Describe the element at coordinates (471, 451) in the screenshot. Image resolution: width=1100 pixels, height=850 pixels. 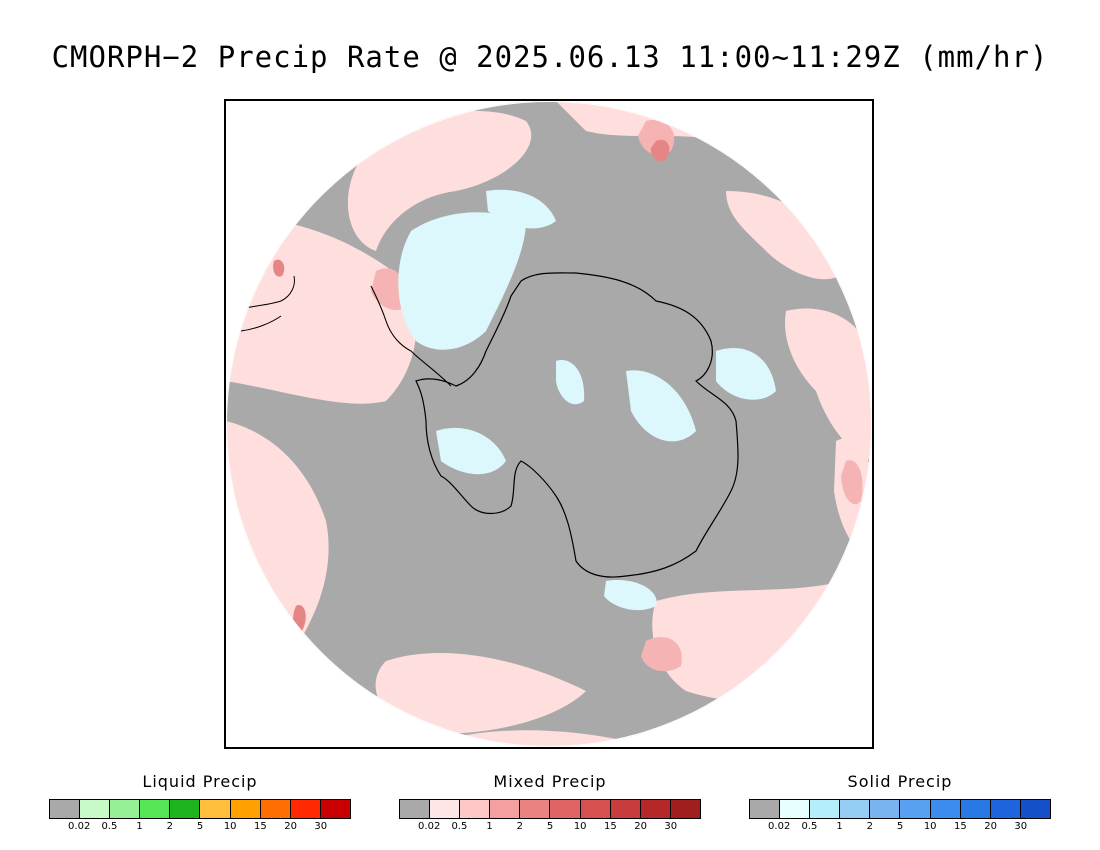
I see `solid-patch-west-interior` at that location.